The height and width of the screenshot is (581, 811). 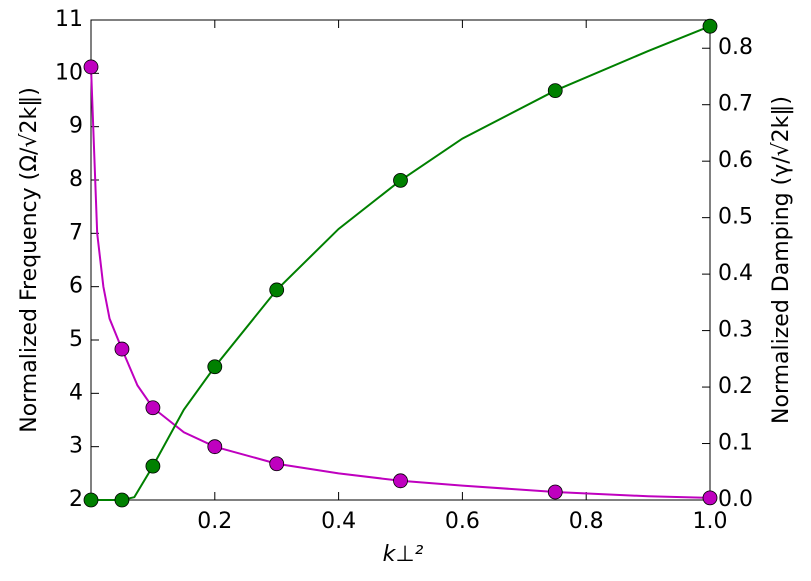 I want to click on y2-tick-label: 0.8, so click(x=735, y=47).